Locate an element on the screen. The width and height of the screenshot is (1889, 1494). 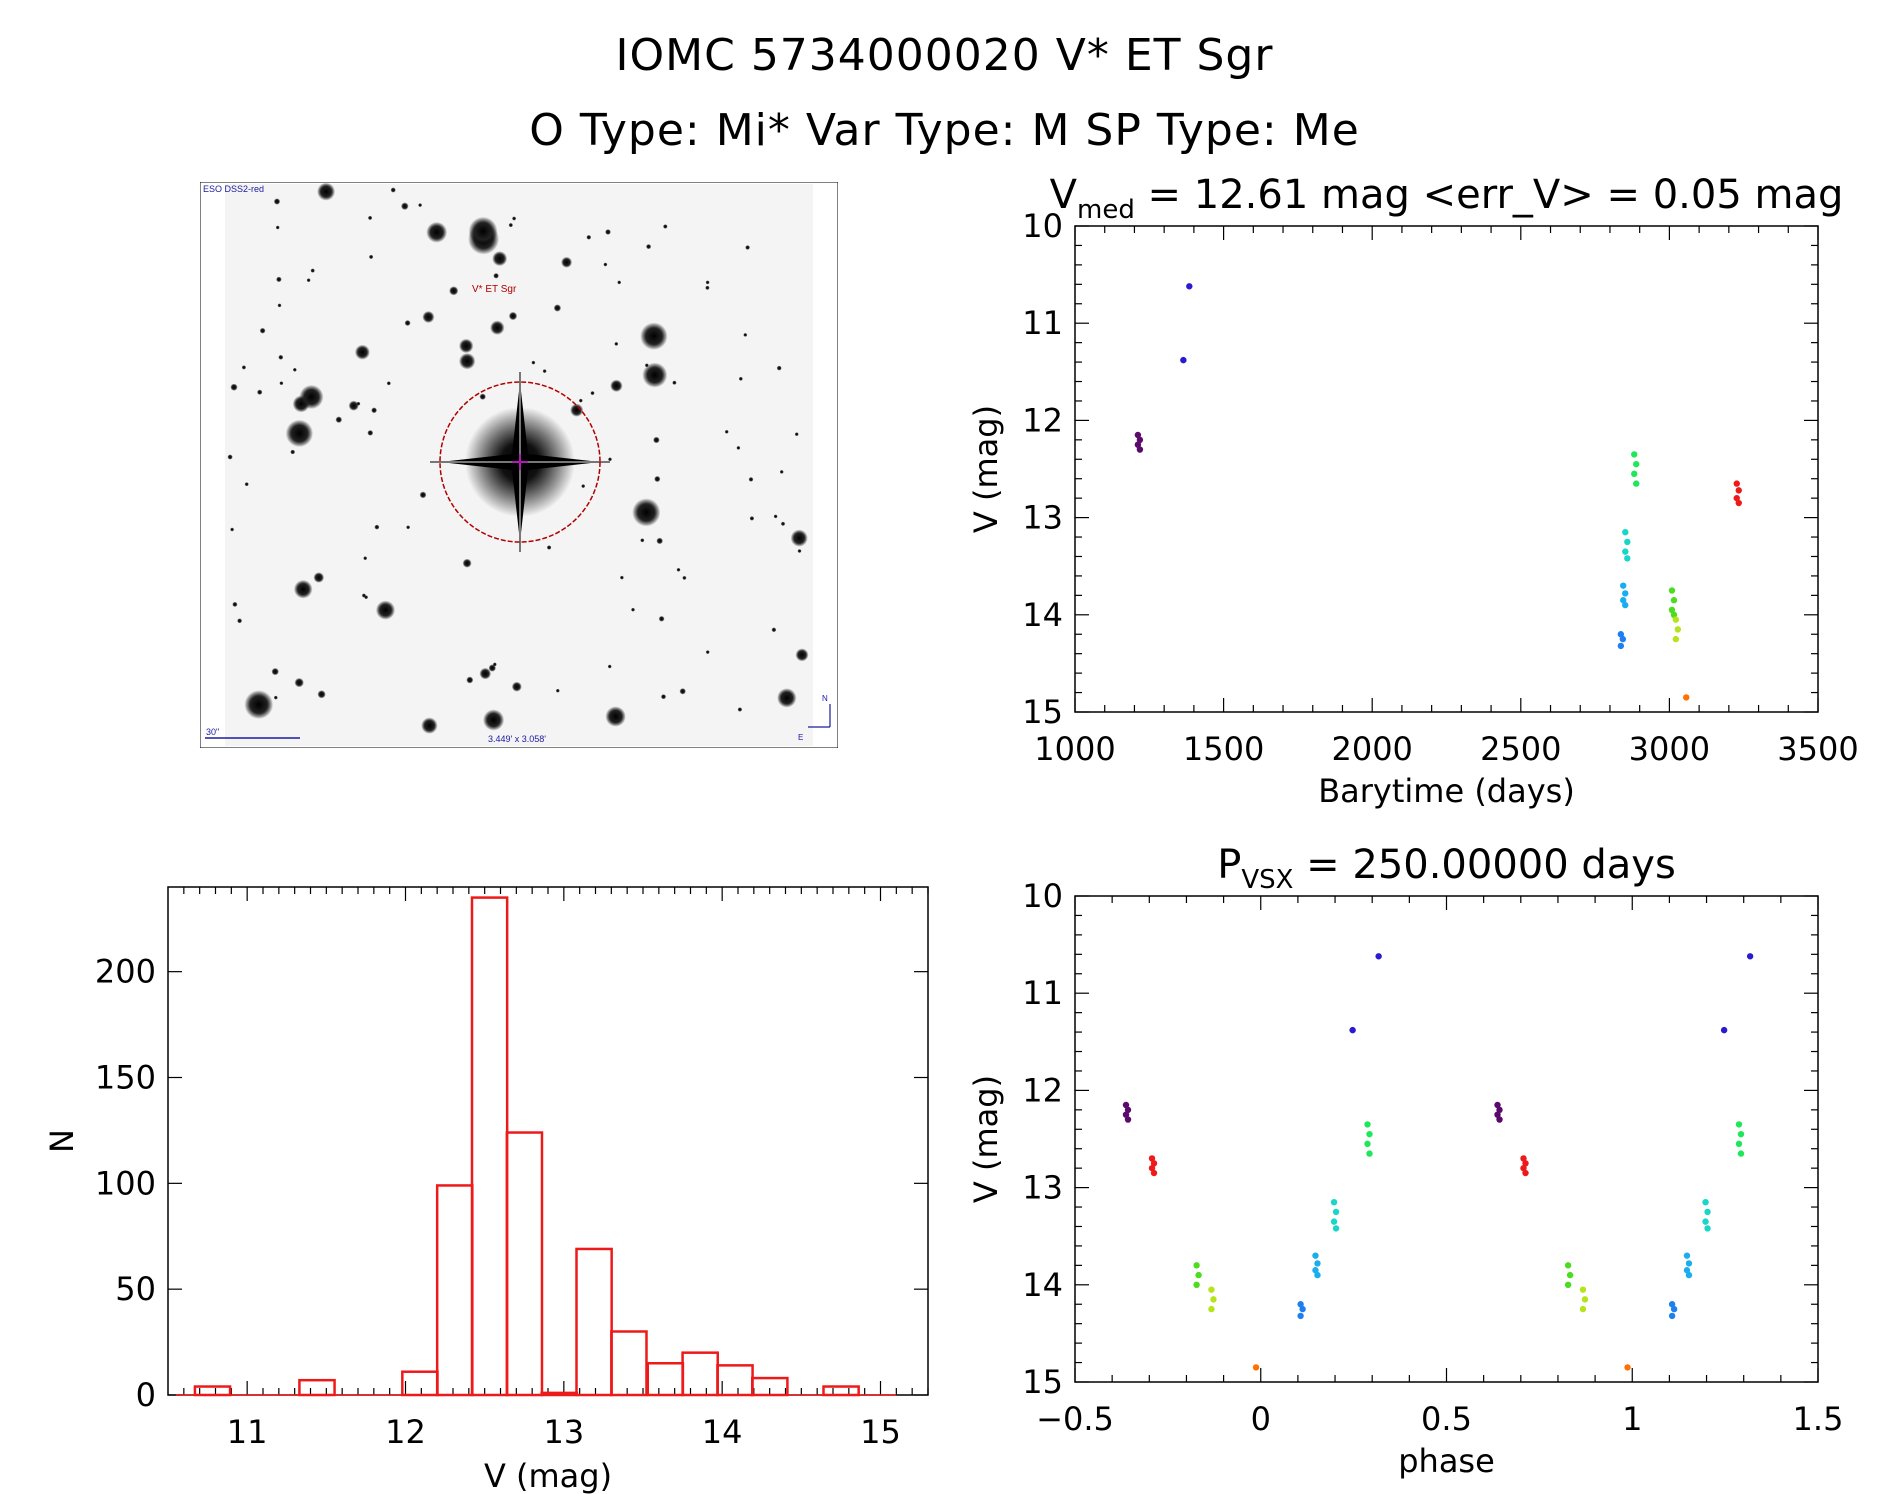
sky-stars is located at coordinates (518, 458).